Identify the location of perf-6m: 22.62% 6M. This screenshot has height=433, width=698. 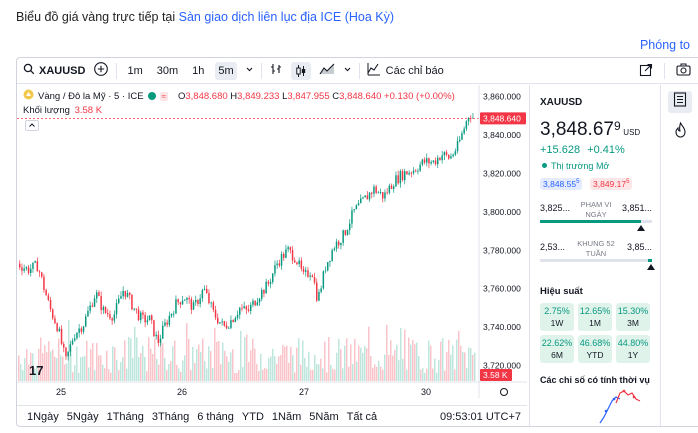
(557, 349).